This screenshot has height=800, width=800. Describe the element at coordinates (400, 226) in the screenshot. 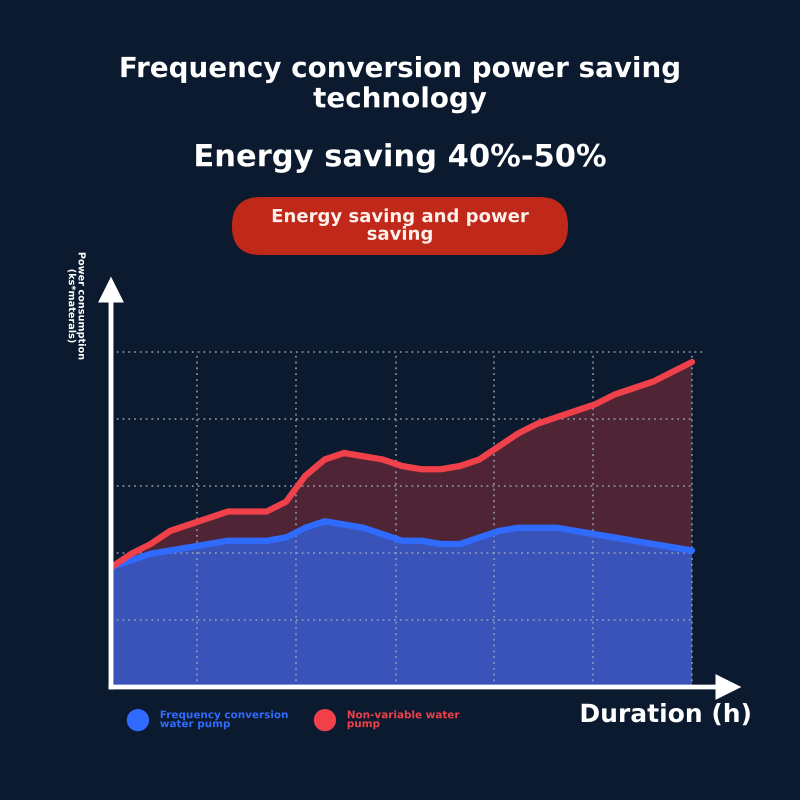

I see `text: Energy saving and power saving` at that location.